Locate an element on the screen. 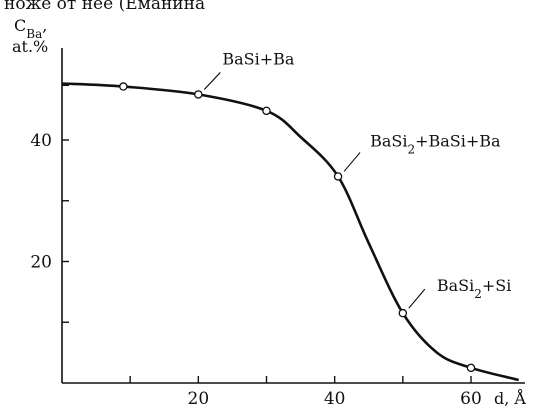 Image resolution: width=548 pixels, height=407 pixels. annotation-basi-ba: BaSi+Ba is located at coordinates (258, 58).